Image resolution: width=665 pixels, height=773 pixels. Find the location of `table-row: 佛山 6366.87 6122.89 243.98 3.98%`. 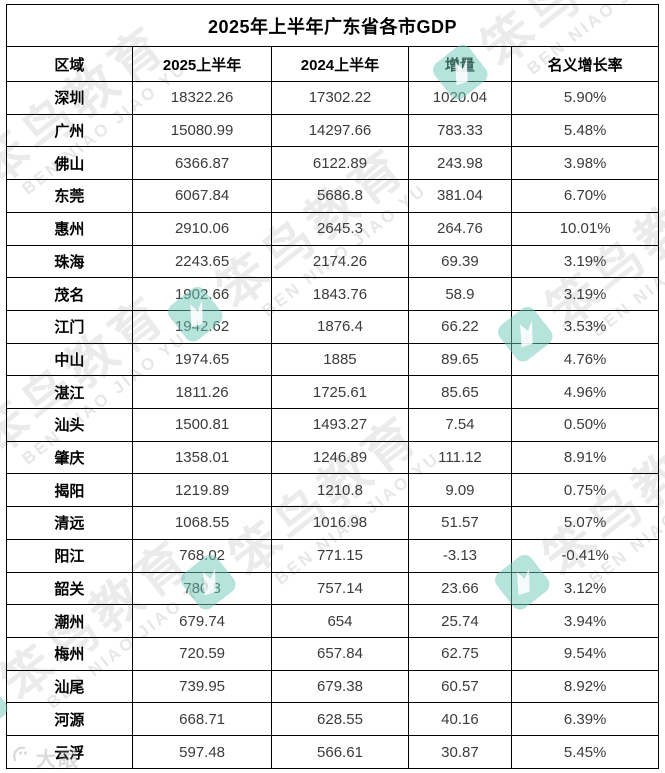

table-row: 佛山 6366.87 6122.89 243.98 3.98% is located at coordinates (332, 163).